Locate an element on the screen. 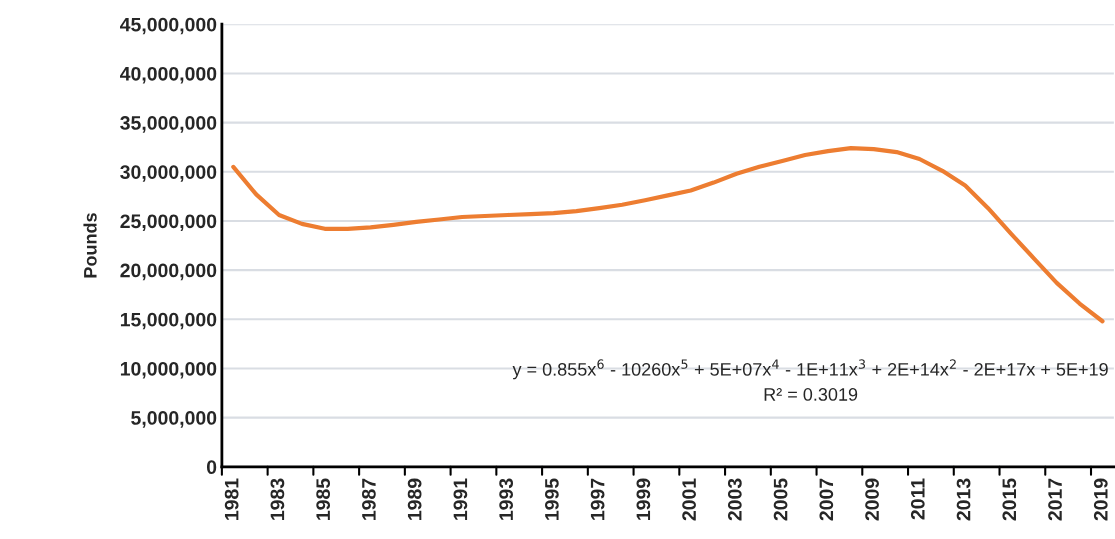  x-tick-label: 1999 is located at coordinates (643, 499).